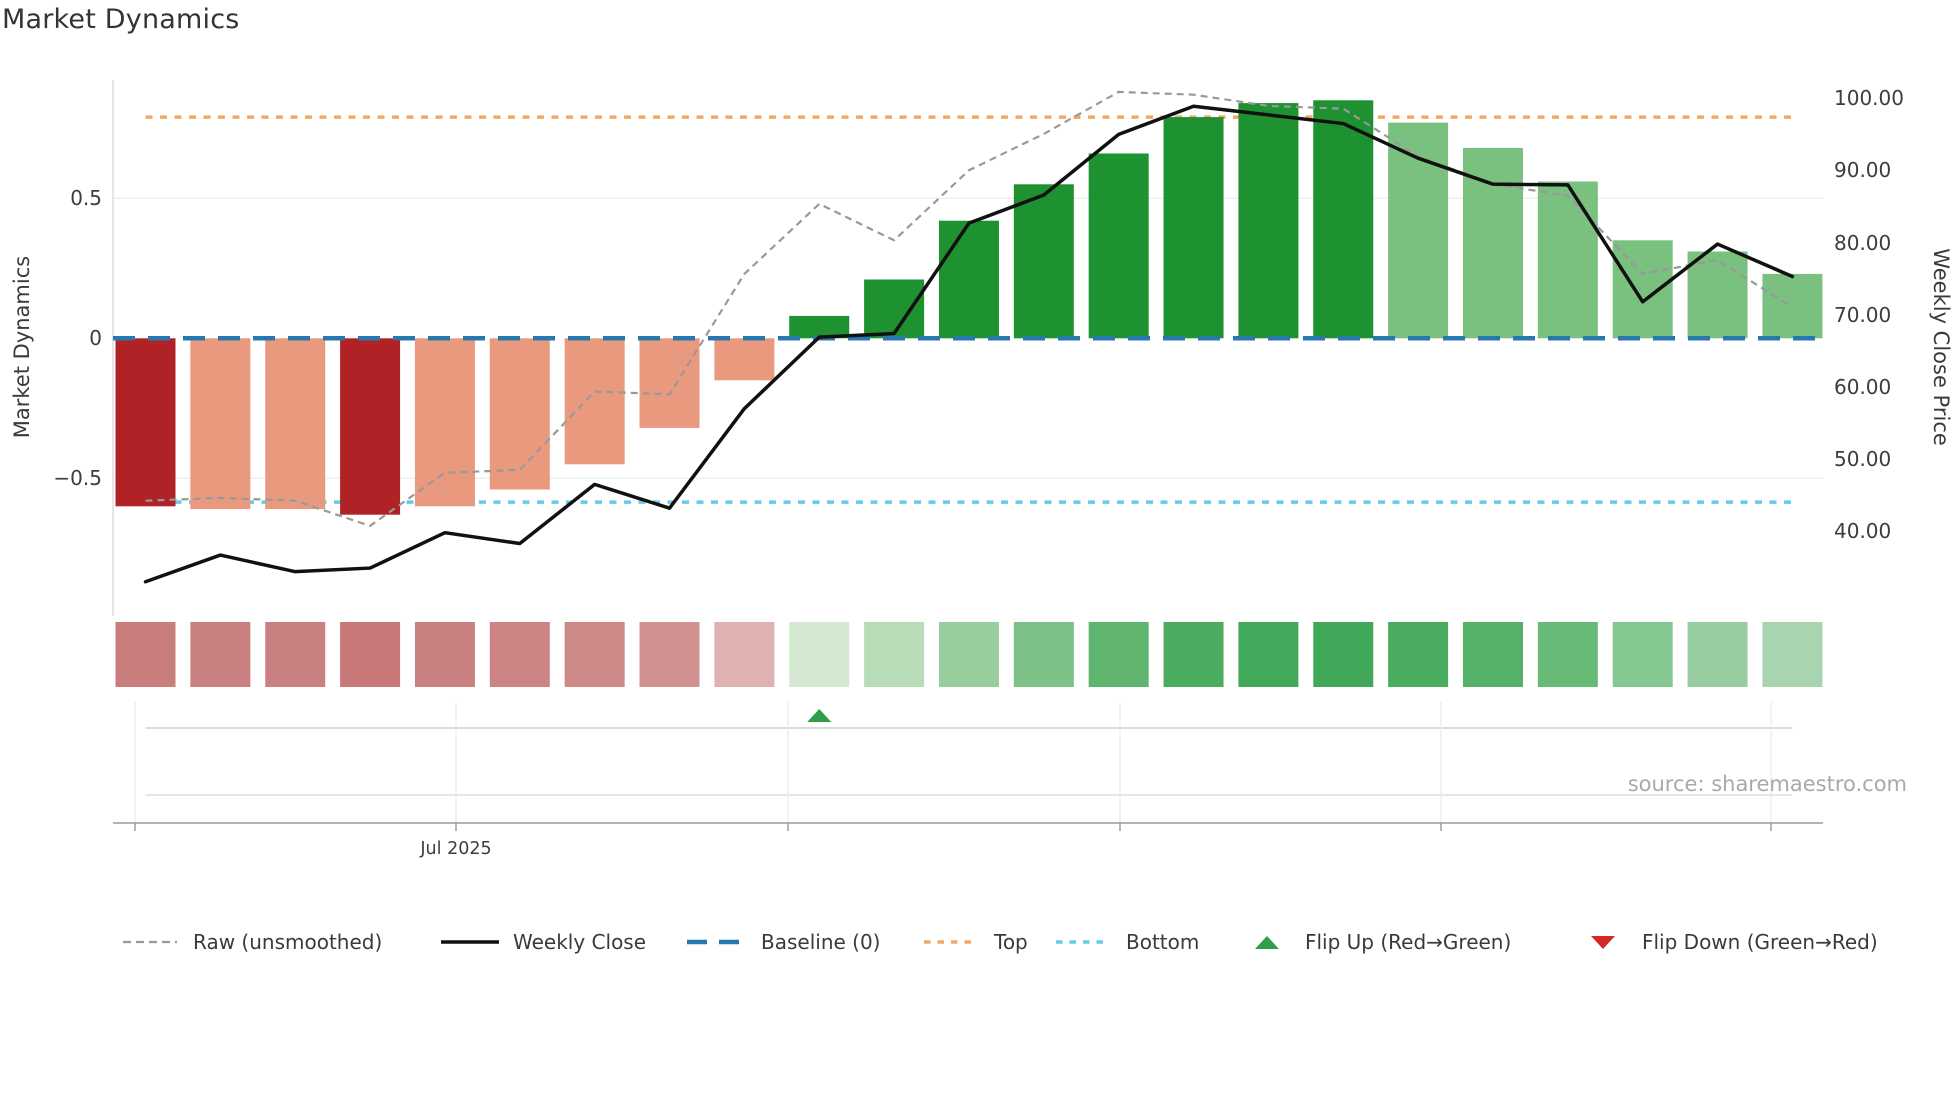 The width and height of the screenshot is (1960, 1102). Describe the element at coordinates (470, 942) in the screenshot. I see `legend-swatch-weekly-close` at that location.